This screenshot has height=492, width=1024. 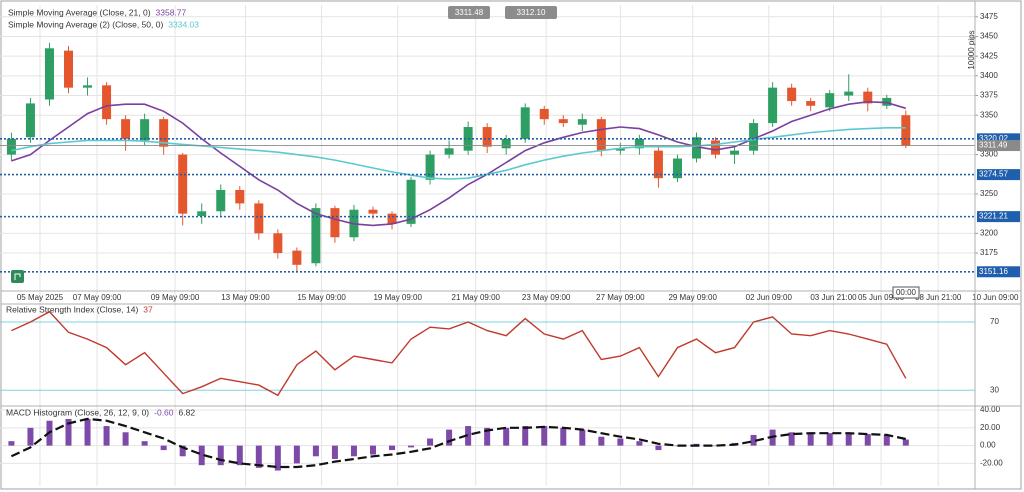 I want to click on x-tick-label: 23 May 09:00, so click(x=546, y=297).